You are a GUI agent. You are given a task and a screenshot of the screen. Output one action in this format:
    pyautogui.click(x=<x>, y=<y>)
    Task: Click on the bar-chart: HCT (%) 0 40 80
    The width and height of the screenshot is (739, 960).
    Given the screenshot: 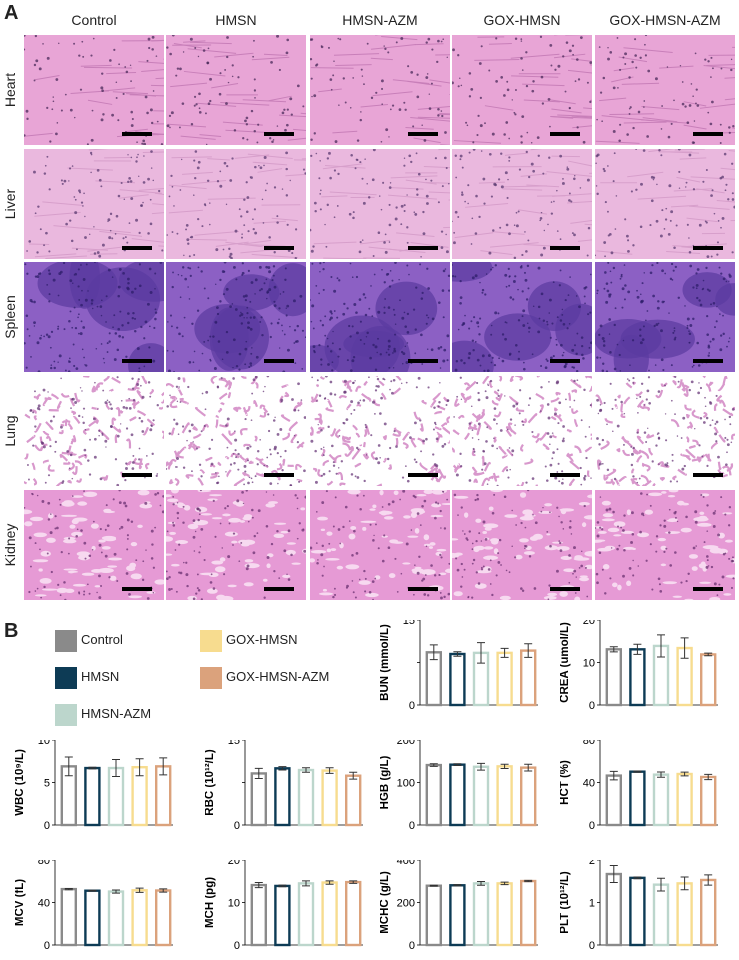 What is the action you would take?
    pyautogui.click(x=639, y=786)
    